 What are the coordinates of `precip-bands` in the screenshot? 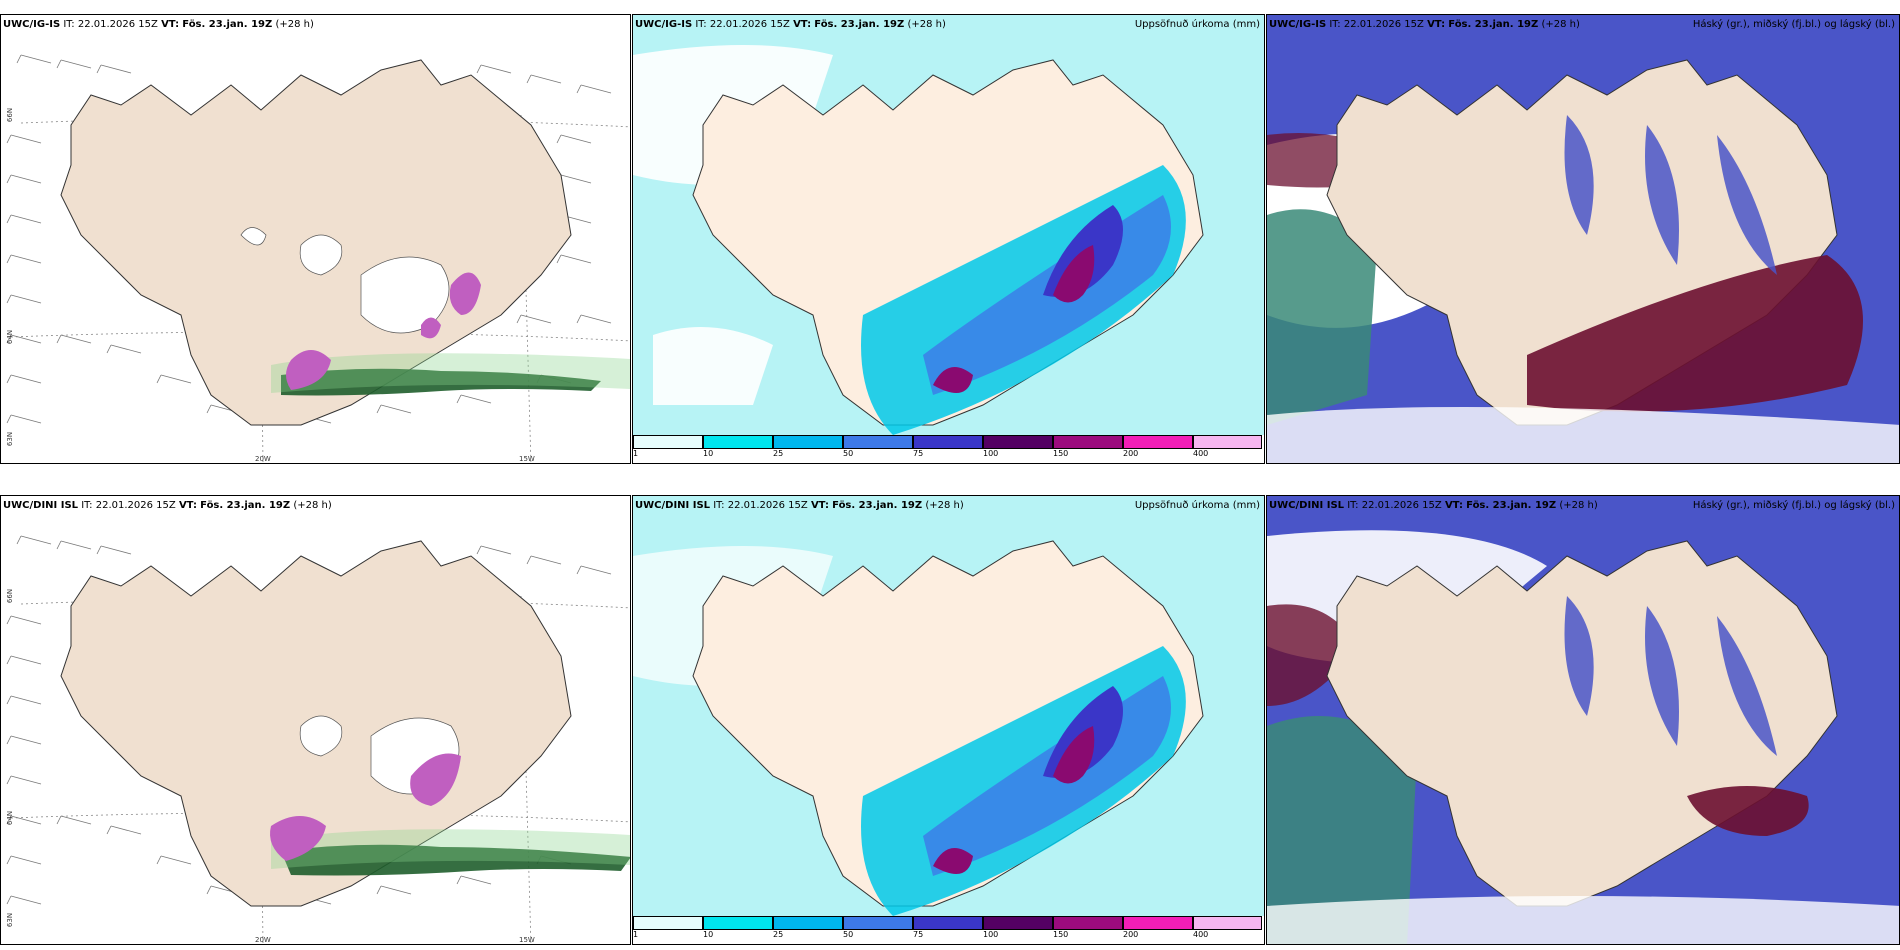 It's located at (450, 334).